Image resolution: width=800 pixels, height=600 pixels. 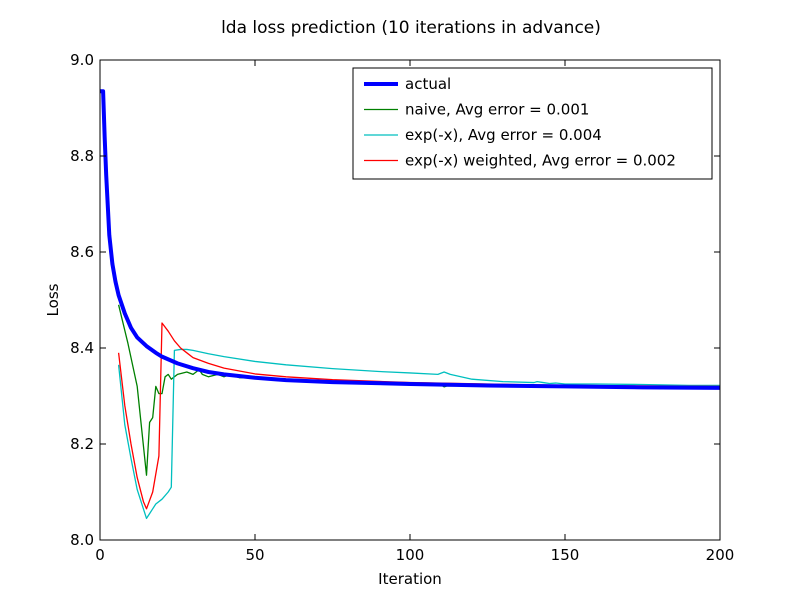 I want to click on legend-entry: exp(-x), Avg error = 0.004, so click(x=503, y=135).